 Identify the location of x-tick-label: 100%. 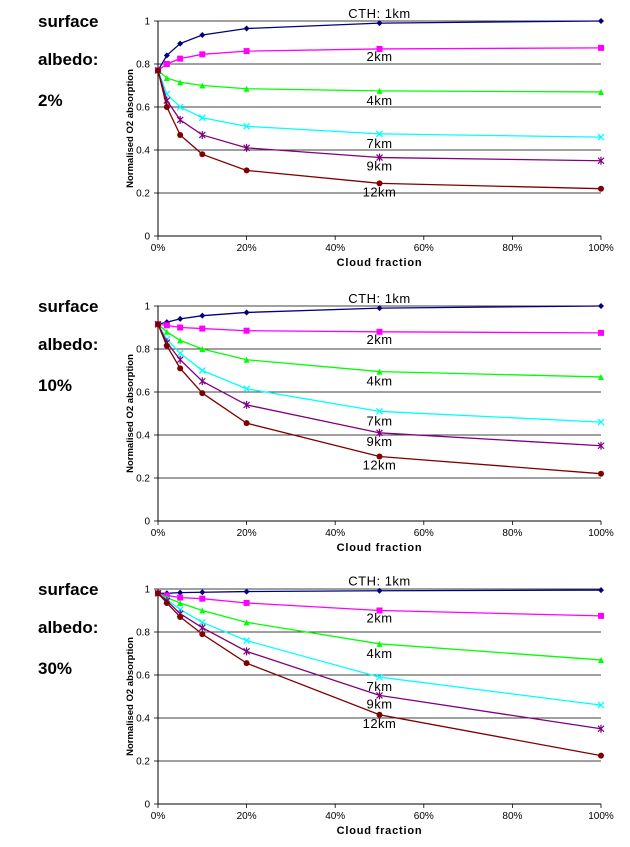
(601, 533).